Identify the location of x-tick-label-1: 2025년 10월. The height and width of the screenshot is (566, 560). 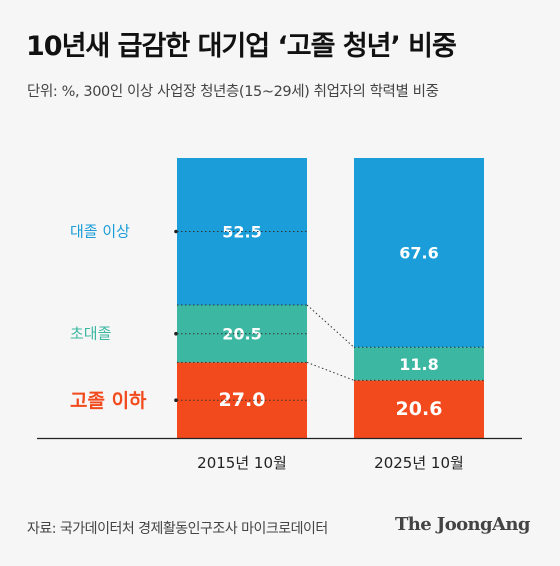
(419, 463).